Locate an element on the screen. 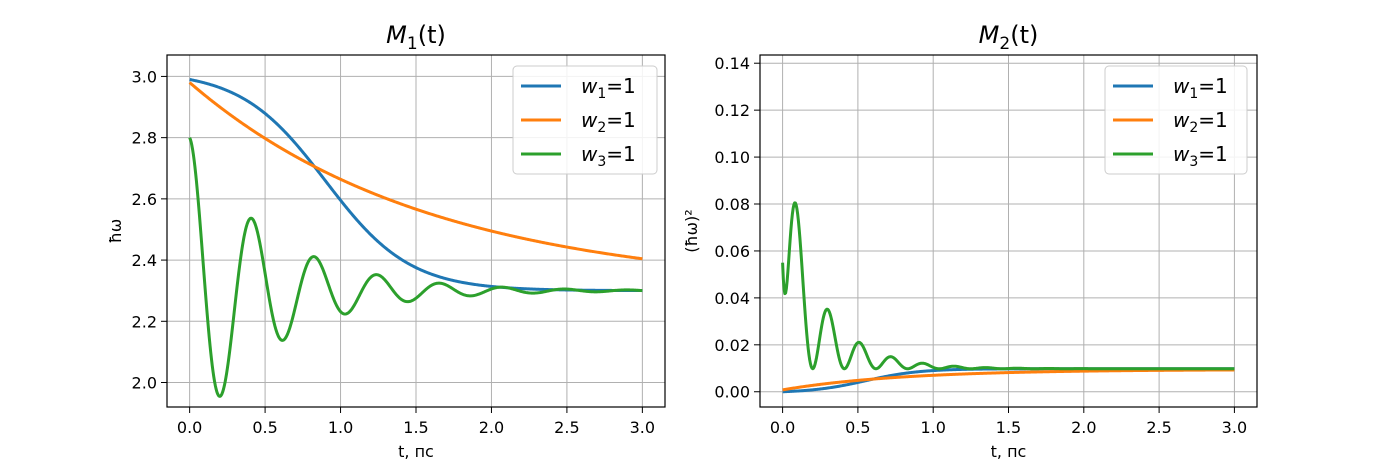 Image resolution: width=1399 pixels, height=466 pixels. y-tick-label: 0.06 is located at coordinates (732, 251).